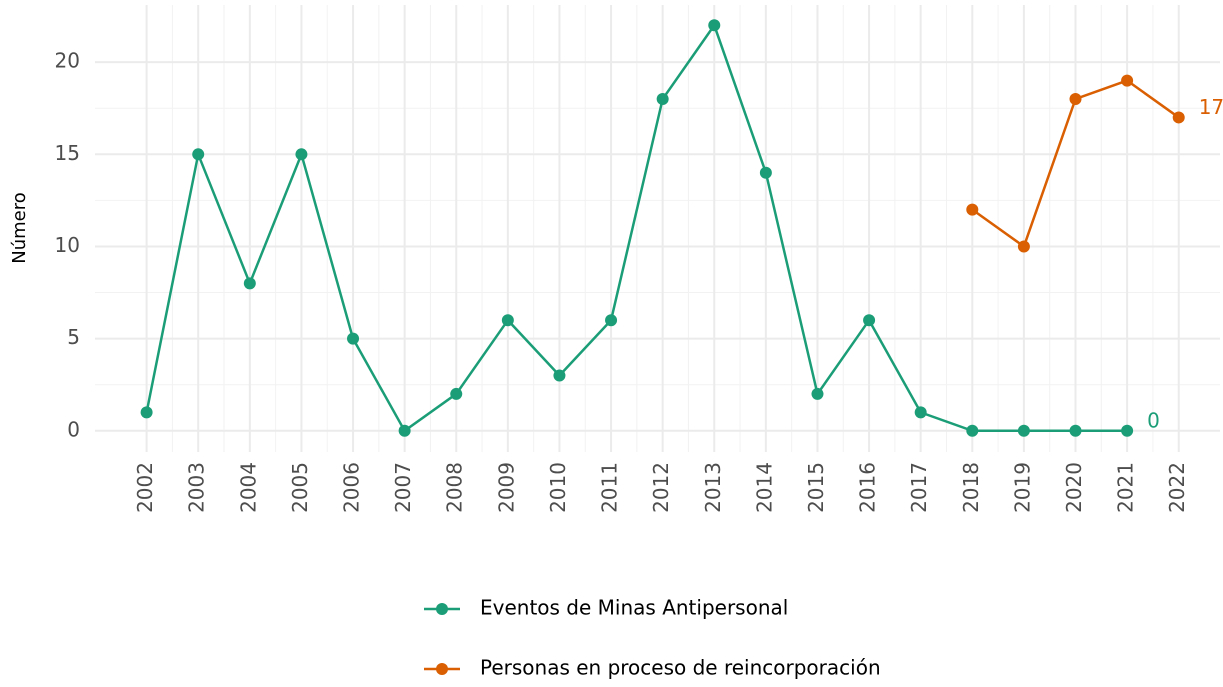 This screenshot has width=1223, height=687. I want to click on x-tick-label: 2006, so click(352, 487).